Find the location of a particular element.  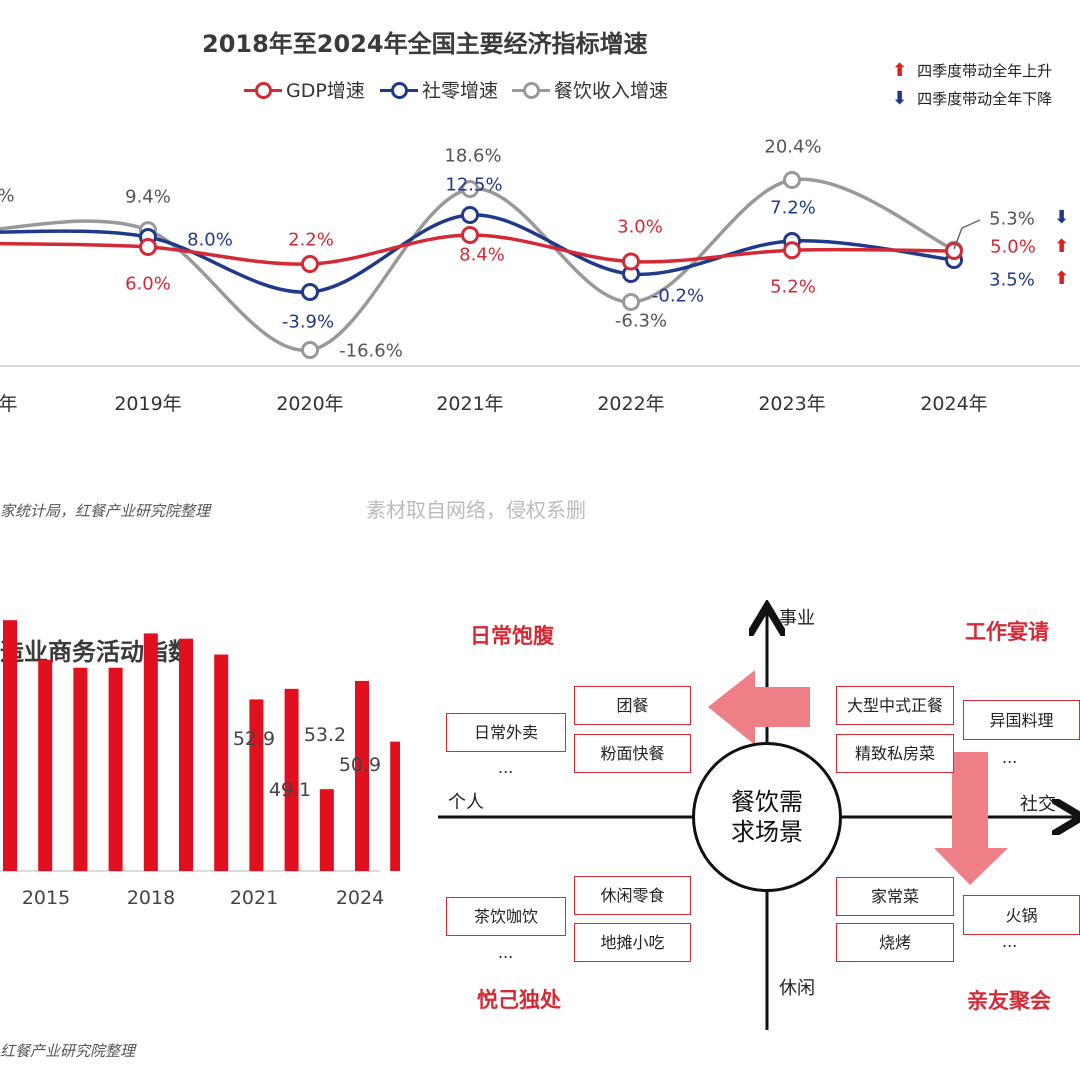

label-catering-2020: -16.6% is located at coordinates (371, 351).